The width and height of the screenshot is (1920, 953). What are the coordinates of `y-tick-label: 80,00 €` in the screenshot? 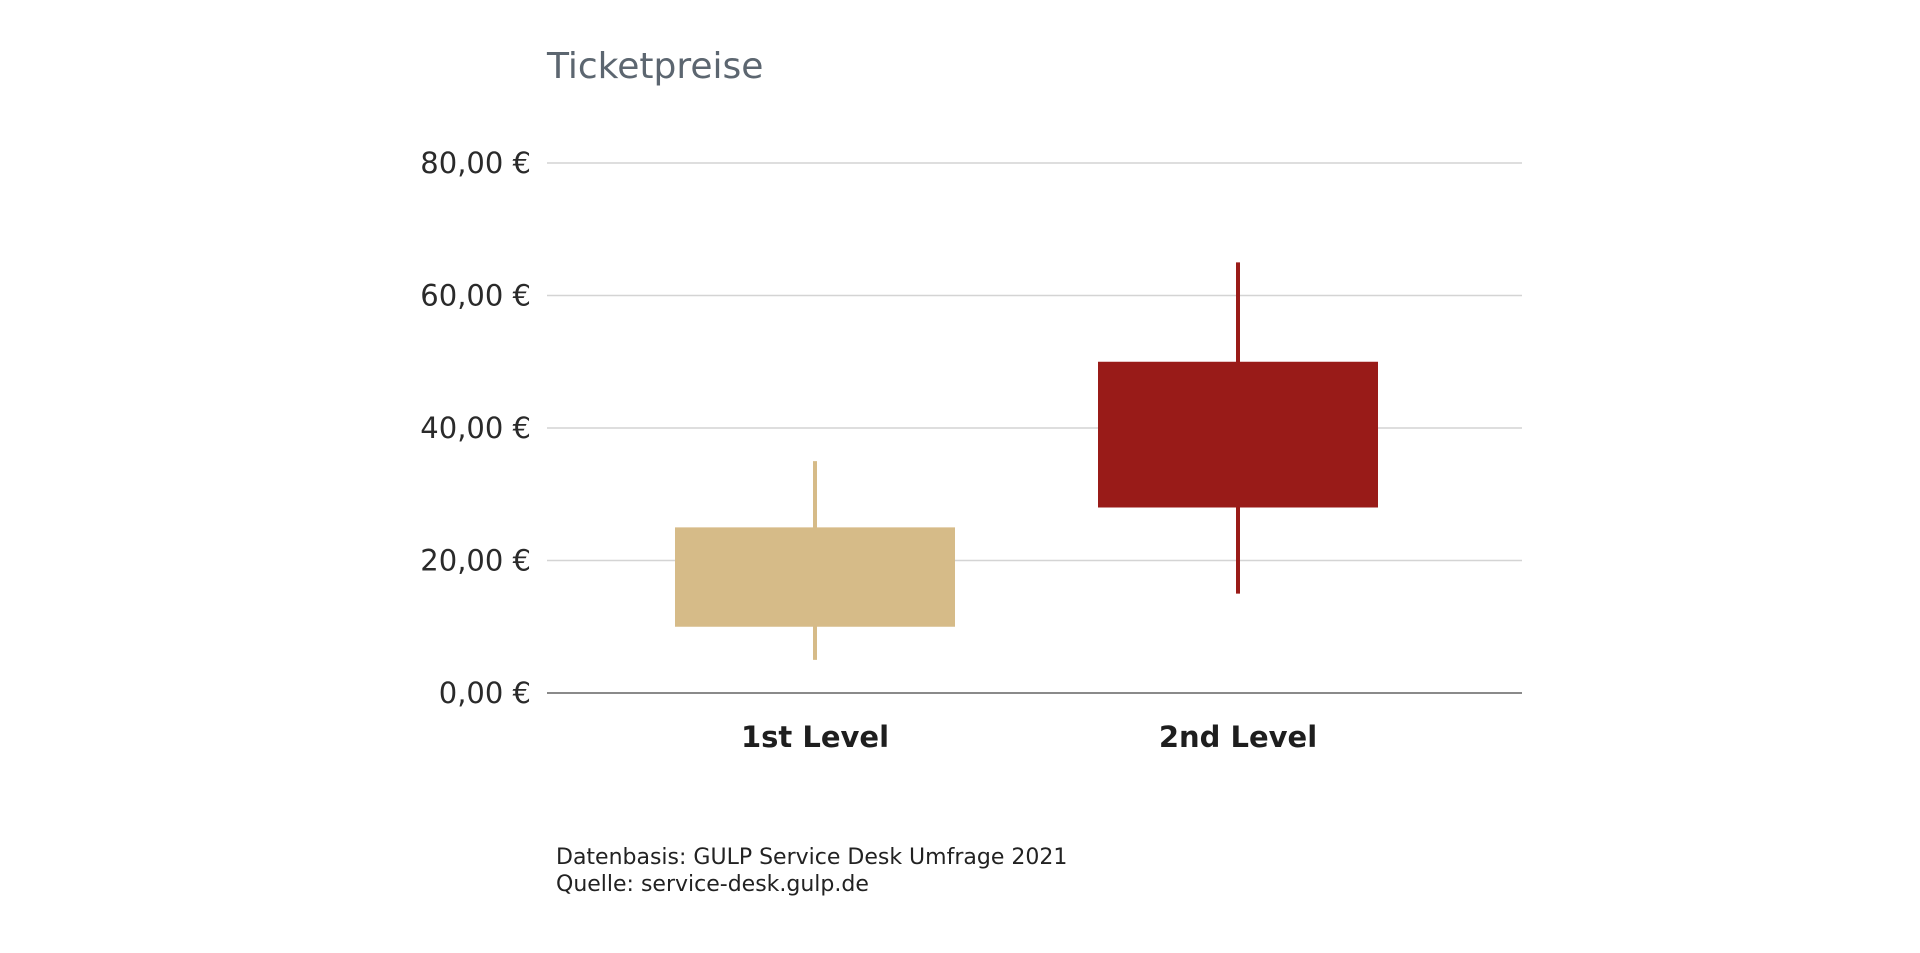 It's located at (475, 163).